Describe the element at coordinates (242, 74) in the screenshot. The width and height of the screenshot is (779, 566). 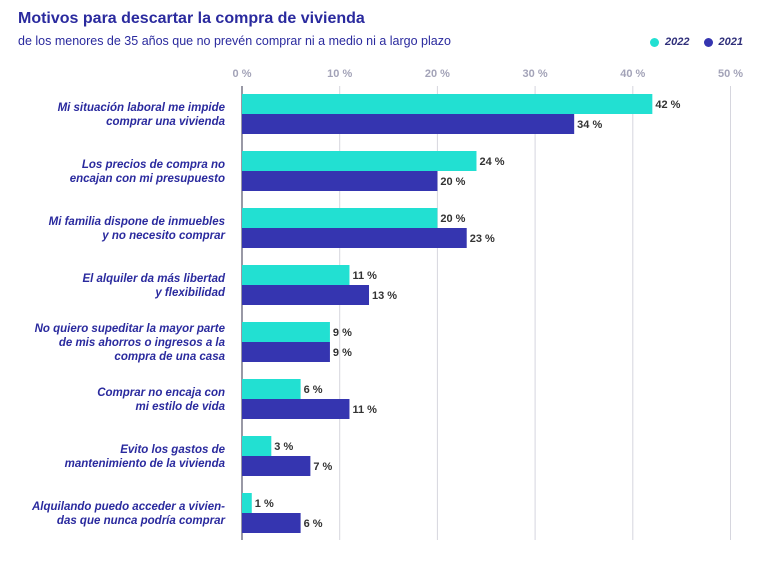
I see `x-tick-label: 0 %` at that location.